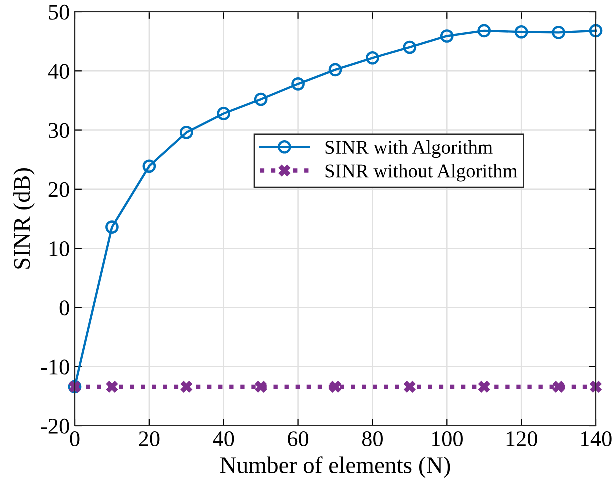 Image resolution: width=612 pixels, height=493 pixels. What do you see at coordinates (59, 130) in the screenshot?
I see `y-tick-label: 30` at bounding box center [59, 130].